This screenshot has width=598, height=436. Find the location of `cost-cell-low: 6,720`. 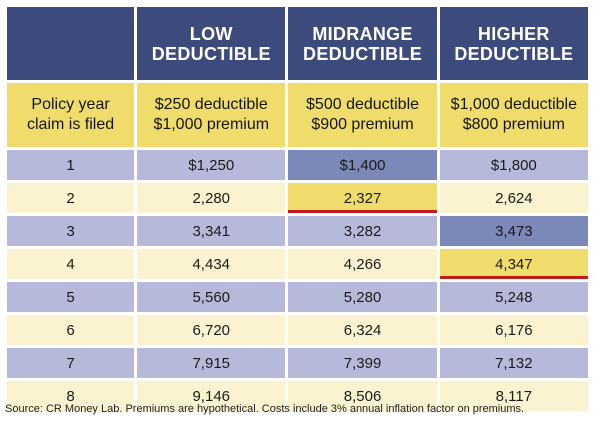

cost-cell-low: 6,720 is located at coordinates (211, 330).